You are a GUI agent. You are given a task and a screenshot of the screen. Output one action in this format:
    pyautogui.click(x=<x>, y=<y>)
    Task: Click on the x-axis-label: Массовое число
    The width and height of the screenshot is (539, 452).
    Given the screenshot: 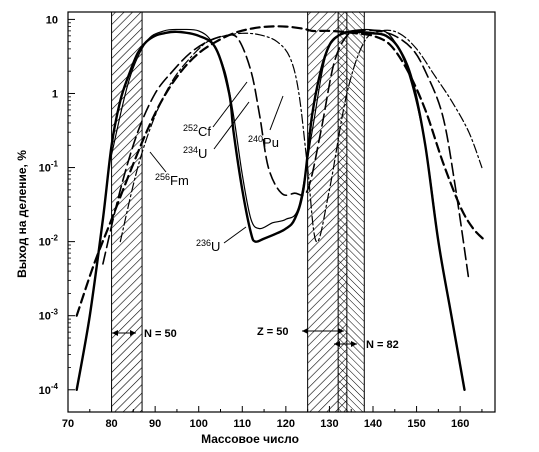 What is the action you would take?
    pyautogui.click(x=250, y=439)
    